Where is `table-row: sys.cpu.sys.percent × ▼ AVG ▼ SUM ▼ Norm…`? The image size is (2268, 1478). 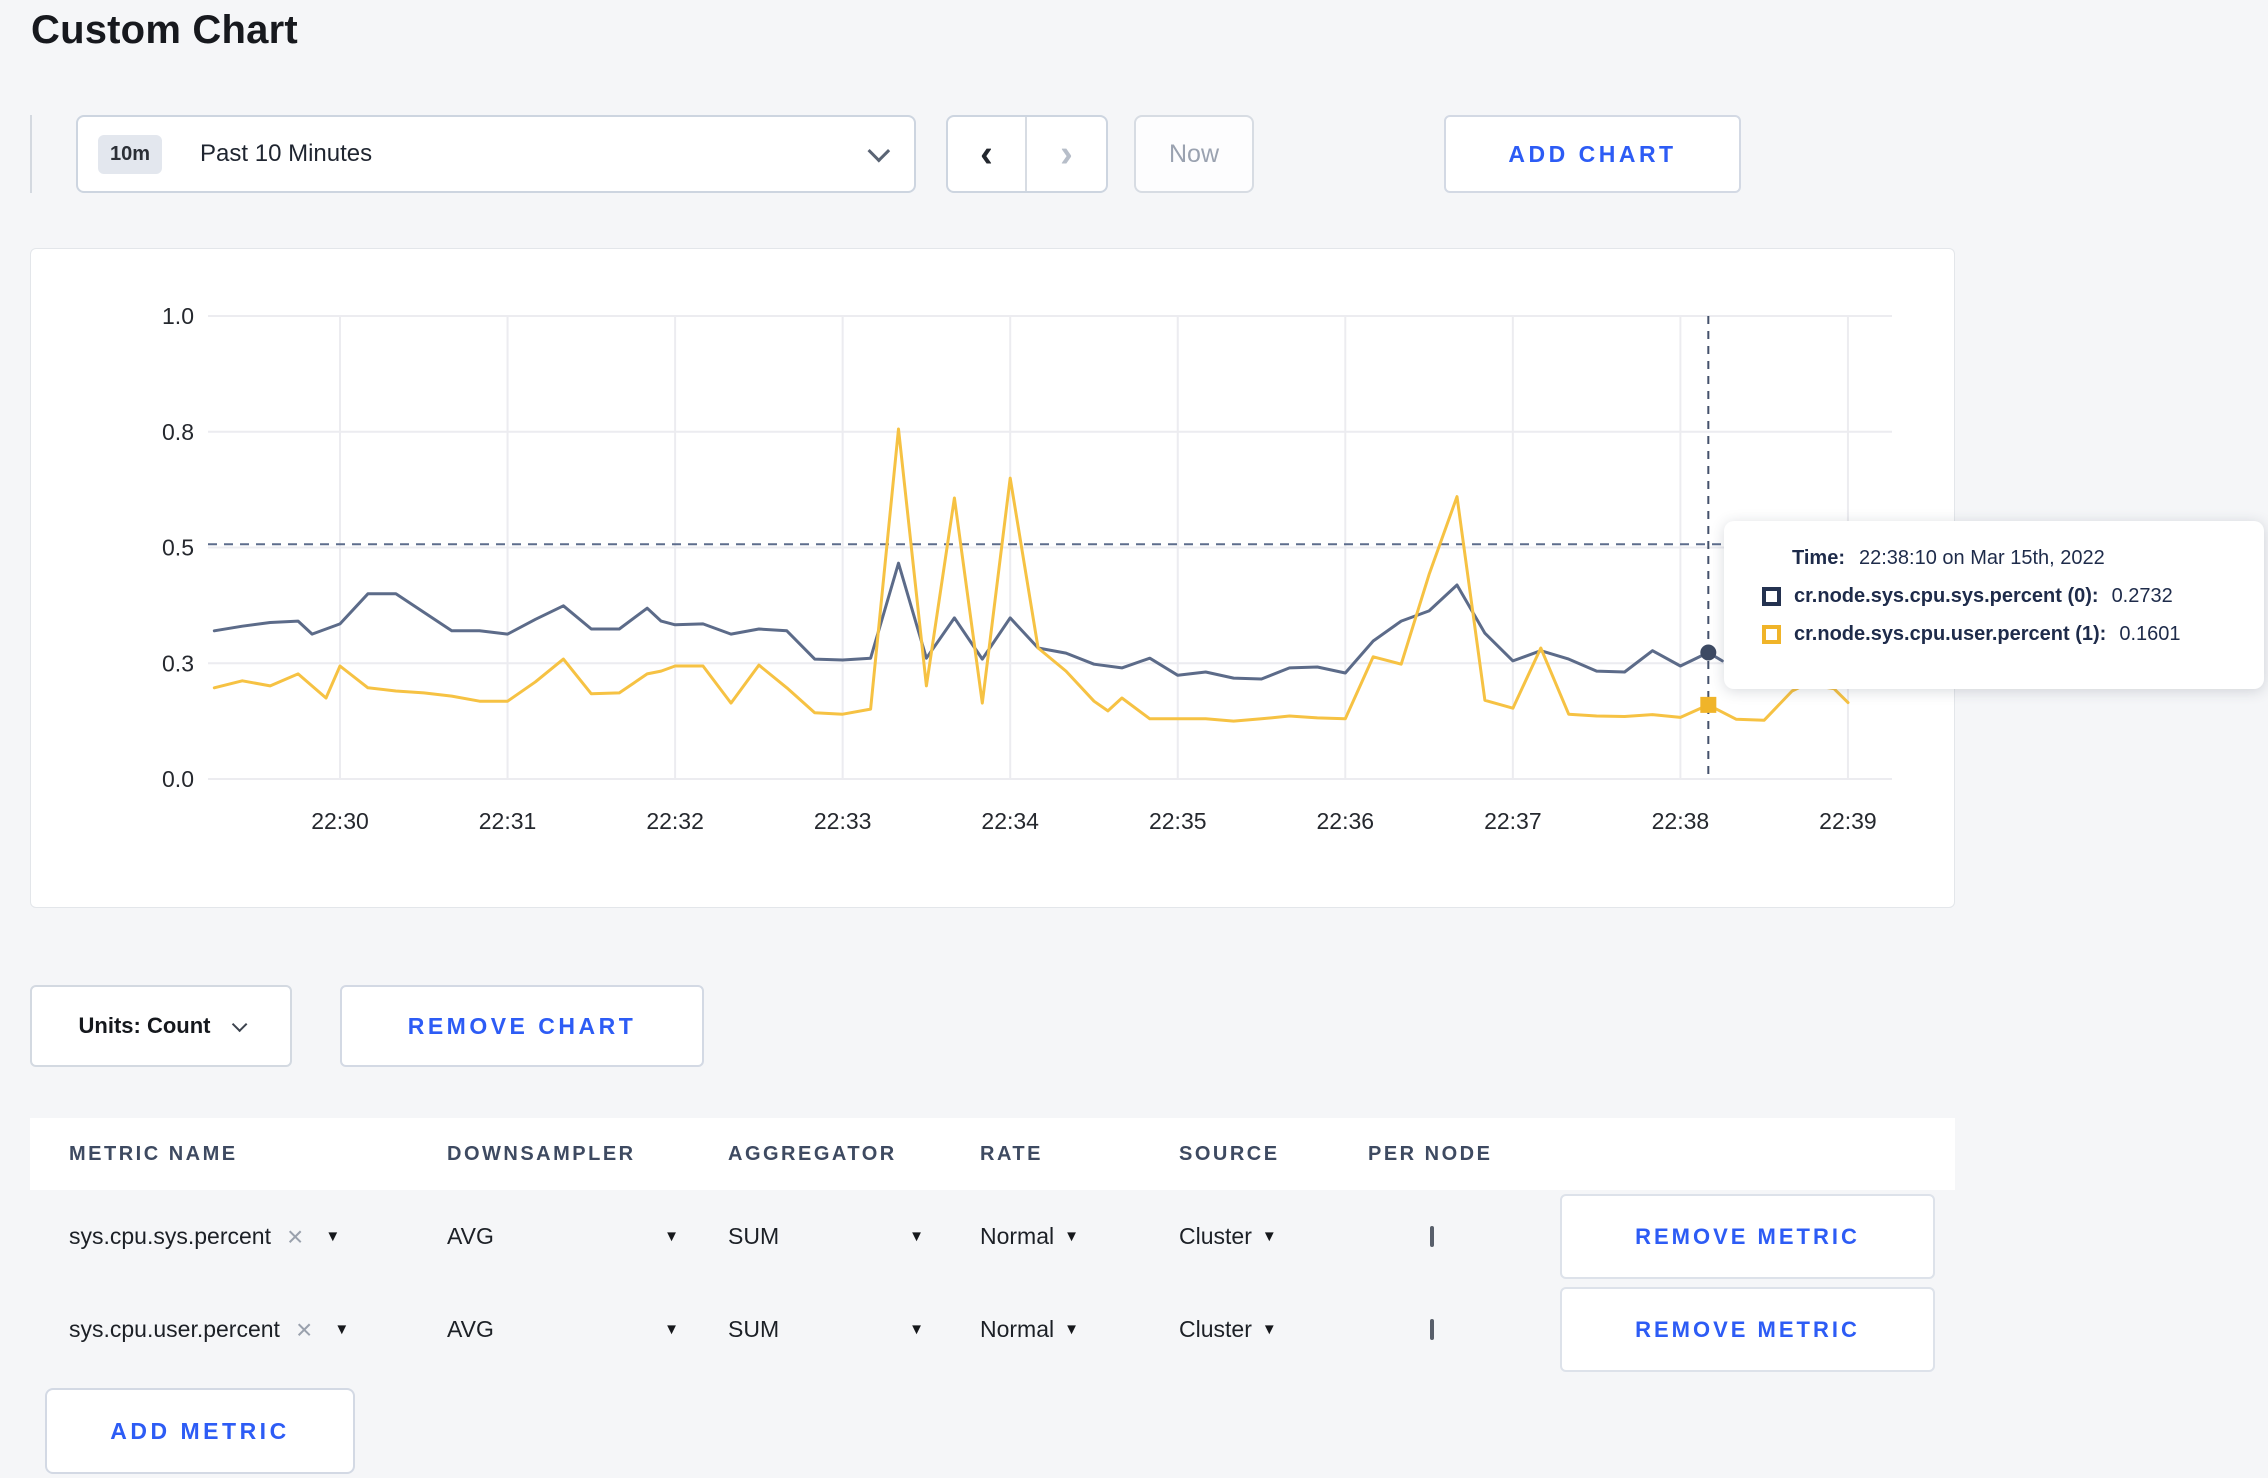 table-row: sys.cpu.sys.percent × ▼ AVG ▼ SUM ▼ Norm… is located at coordinates (992, 1236).